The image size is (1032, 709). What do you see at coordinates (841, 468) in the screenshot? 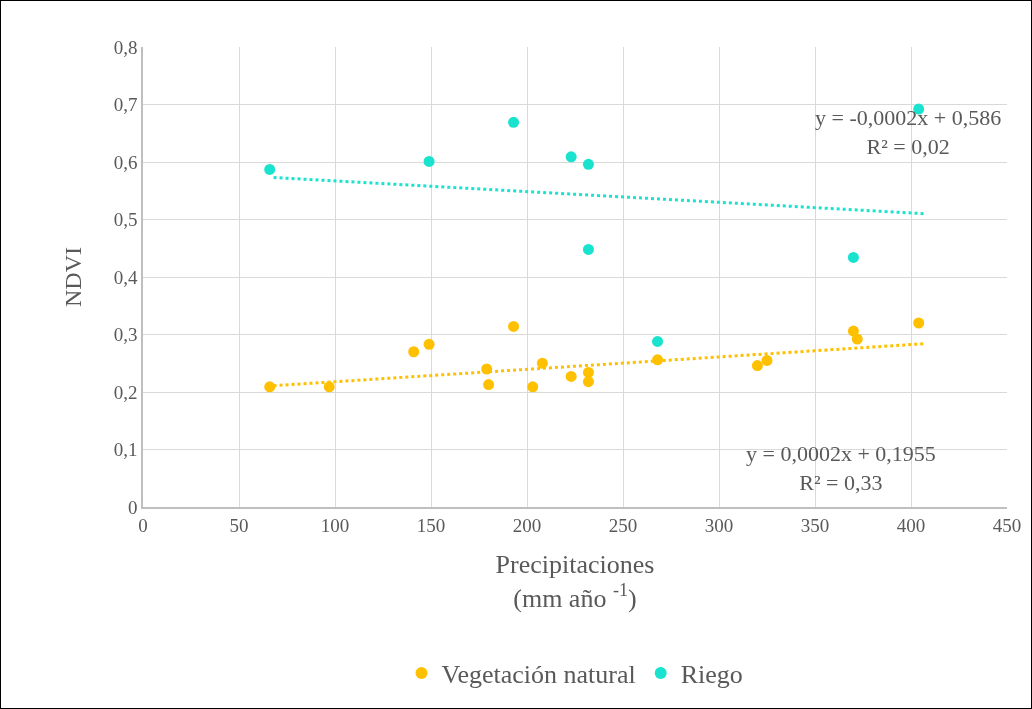
I see `annotation: y = 0,0002x + 0,1955 R² = 0,33` at bounding box center [841, 468].